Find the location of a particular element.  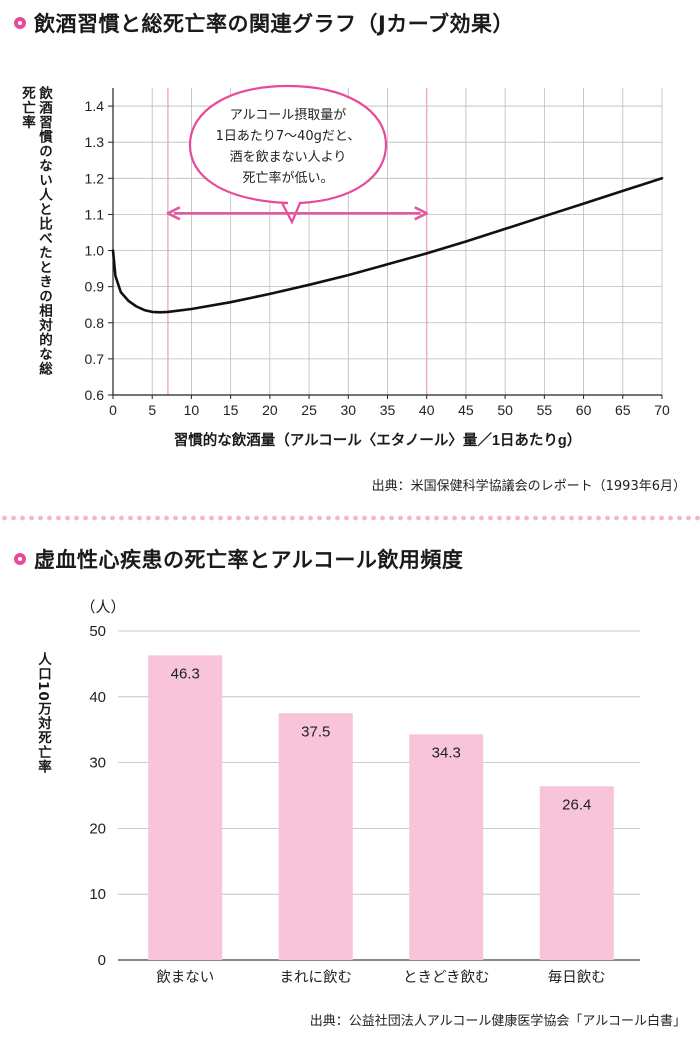

callout-bubble is located at coordinates (288, 154).